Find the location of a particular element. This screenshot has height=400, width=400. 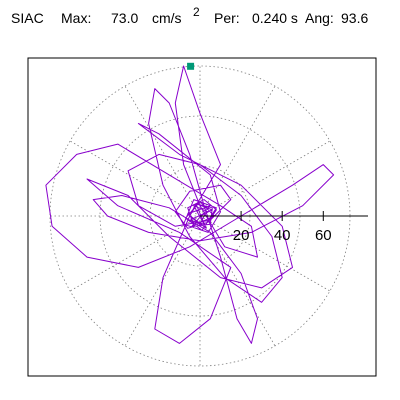

max-marker-group is located at coordinates (191, 66).